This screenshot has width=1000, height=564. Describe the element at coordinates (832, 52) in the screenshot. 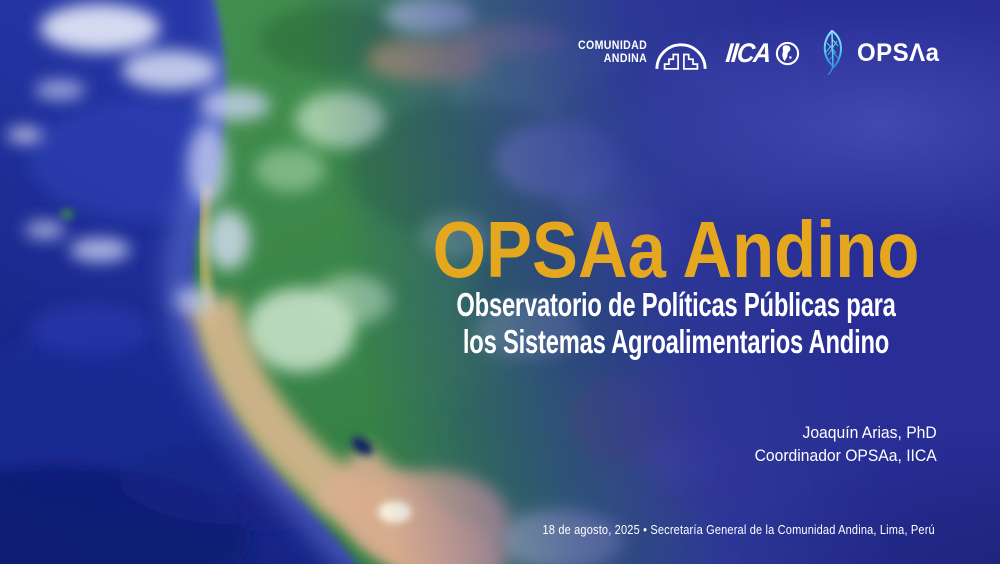

I see `leaf-icon` at that location.